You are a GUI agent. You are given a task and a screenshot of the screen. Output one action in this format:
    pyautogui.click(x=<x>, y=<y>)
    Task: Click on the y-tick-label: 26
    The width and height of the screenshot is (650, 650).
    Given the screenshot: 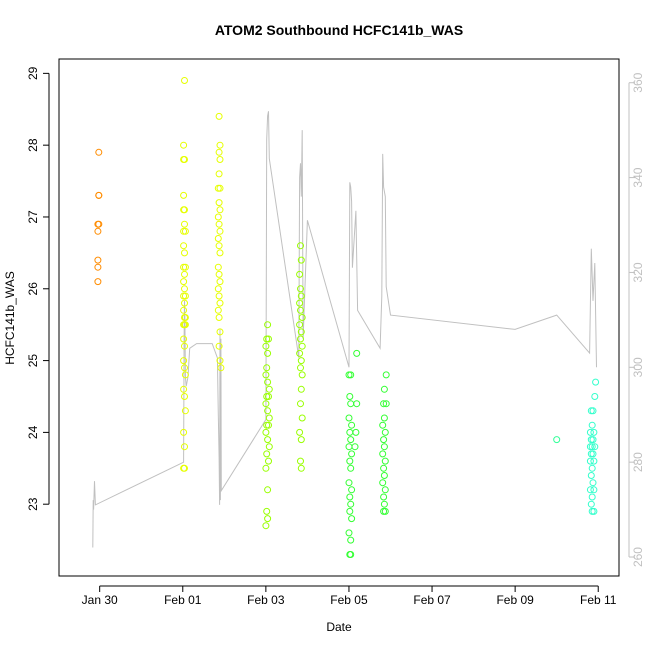 What is the action you would take?
    pyautogui.click(x=33, y=289)
    